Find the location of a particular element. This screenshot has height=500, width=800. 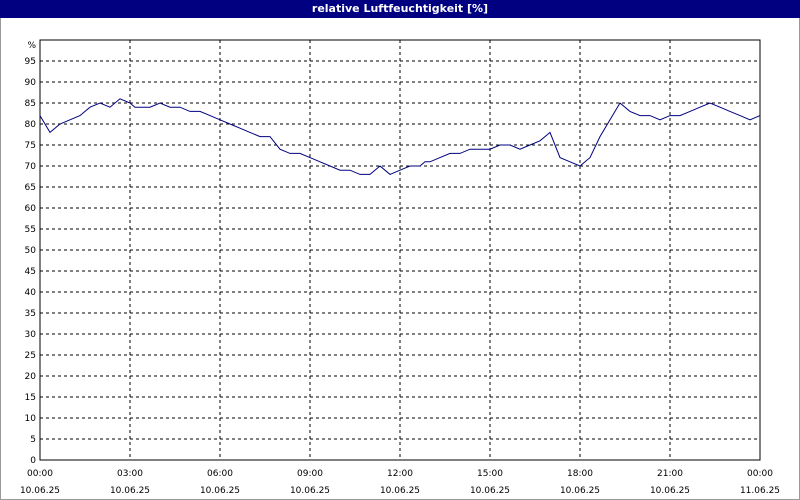

y-tick-label: 65 is located at coordinates (30, 188).